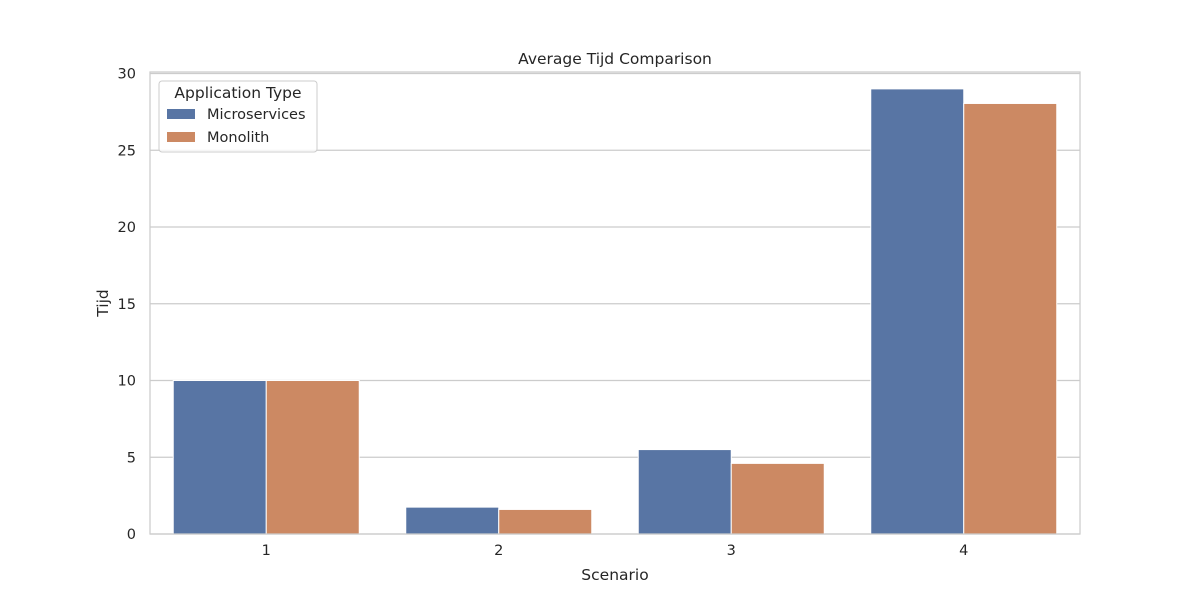  Describe the element at coordinates (256, 115) in the screenshot. I see `legend-label-microservices: Microservices` at that location.